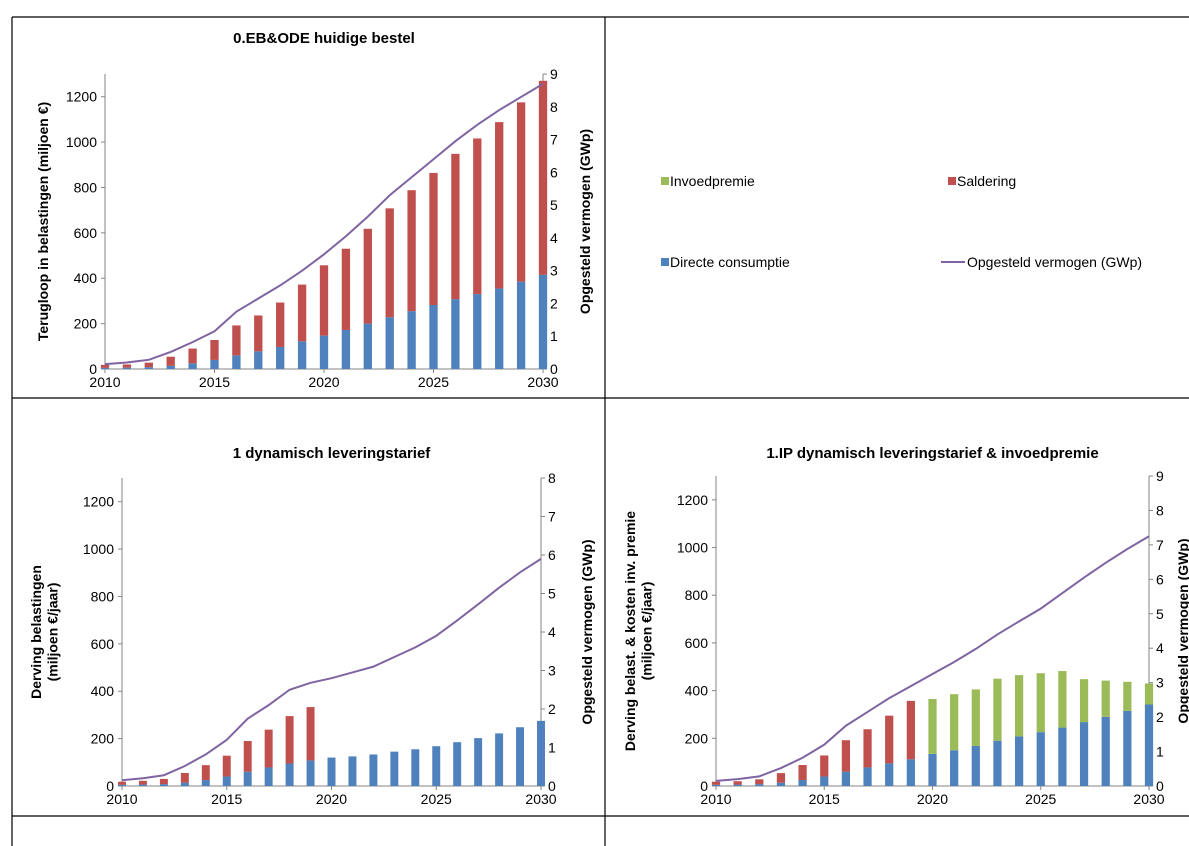 This screenshot has width=1189, height=846. I want to click on y2-axis-label: Opgesteld vermogen (GWp), so click(1182, 630).